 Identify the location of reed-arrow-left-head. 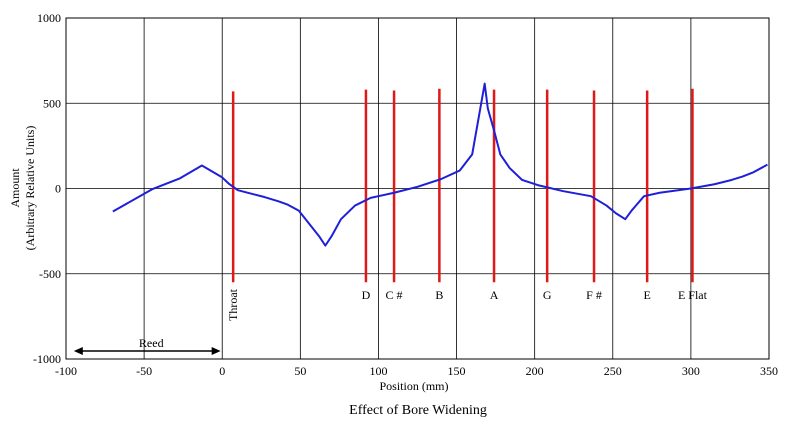
(78, 351).